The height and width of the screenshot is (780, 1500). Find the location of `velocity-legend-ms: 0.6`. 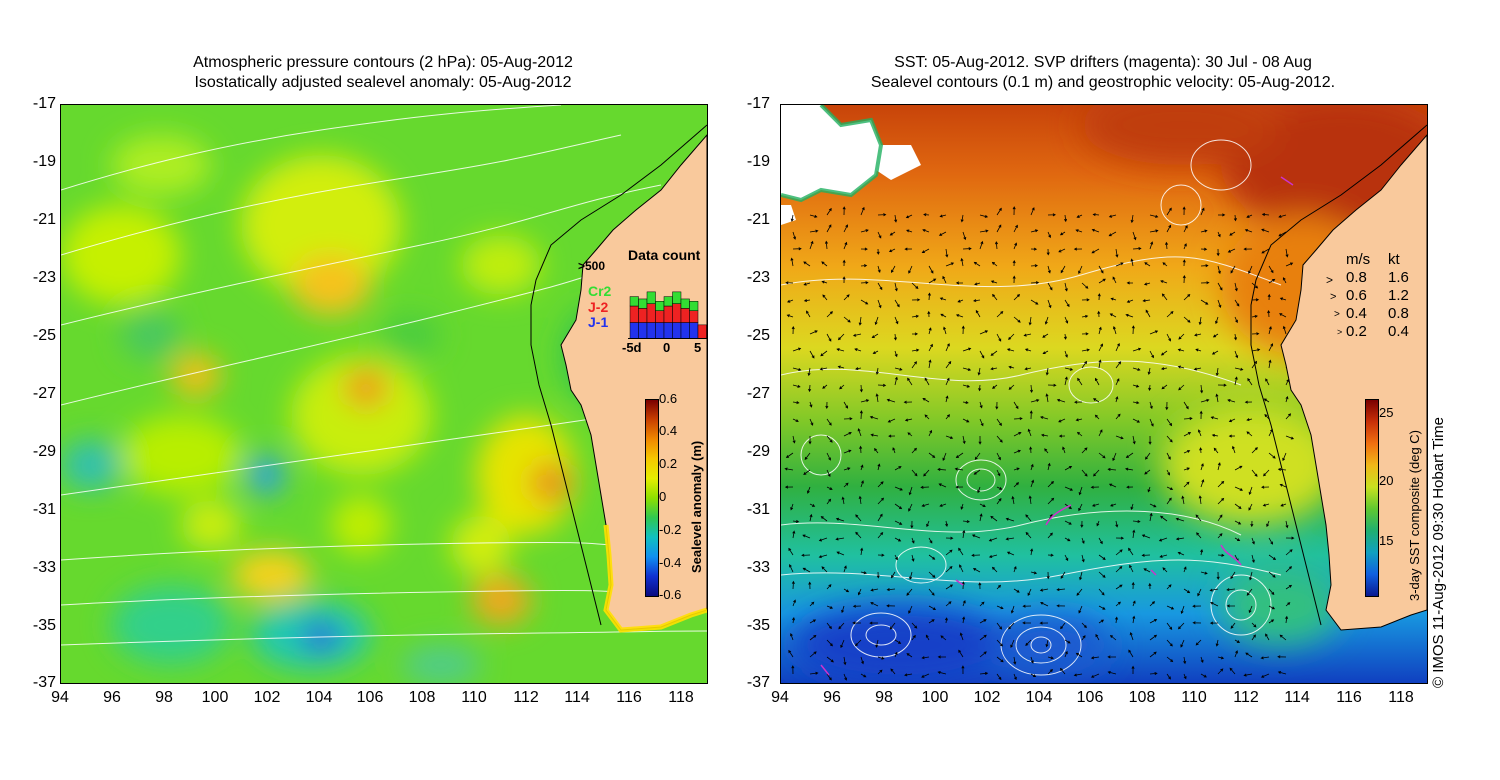

velocity-legend-ms: 0.6 is located at coordinates (1356, 295).